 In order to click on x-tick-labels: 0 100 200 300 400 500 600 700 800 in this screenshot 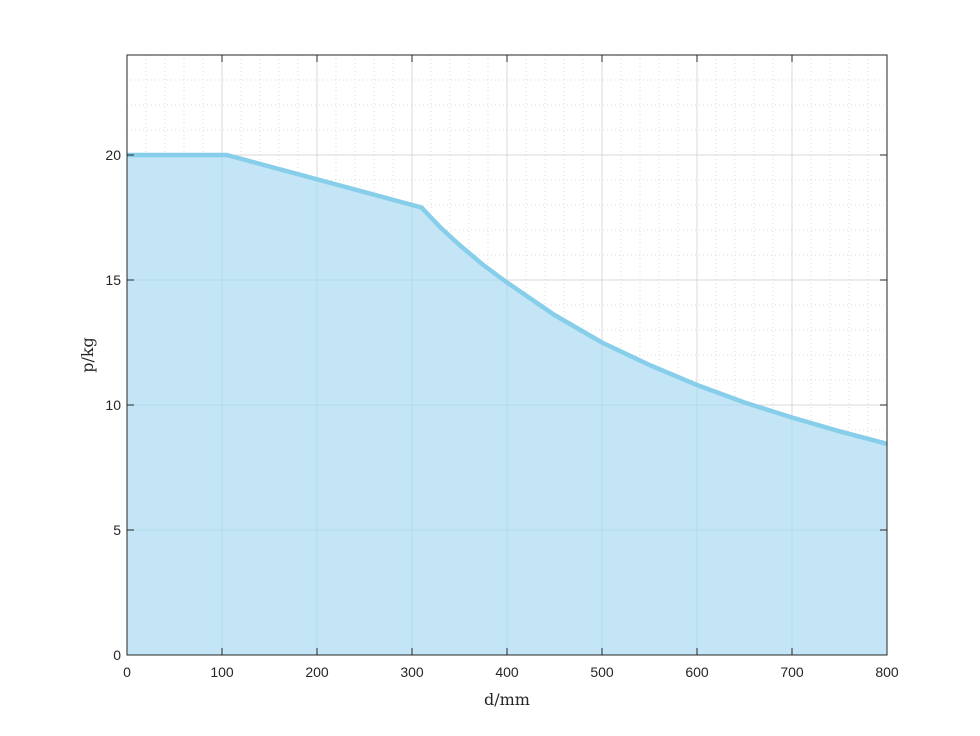, I will do `click(511, 672)`.